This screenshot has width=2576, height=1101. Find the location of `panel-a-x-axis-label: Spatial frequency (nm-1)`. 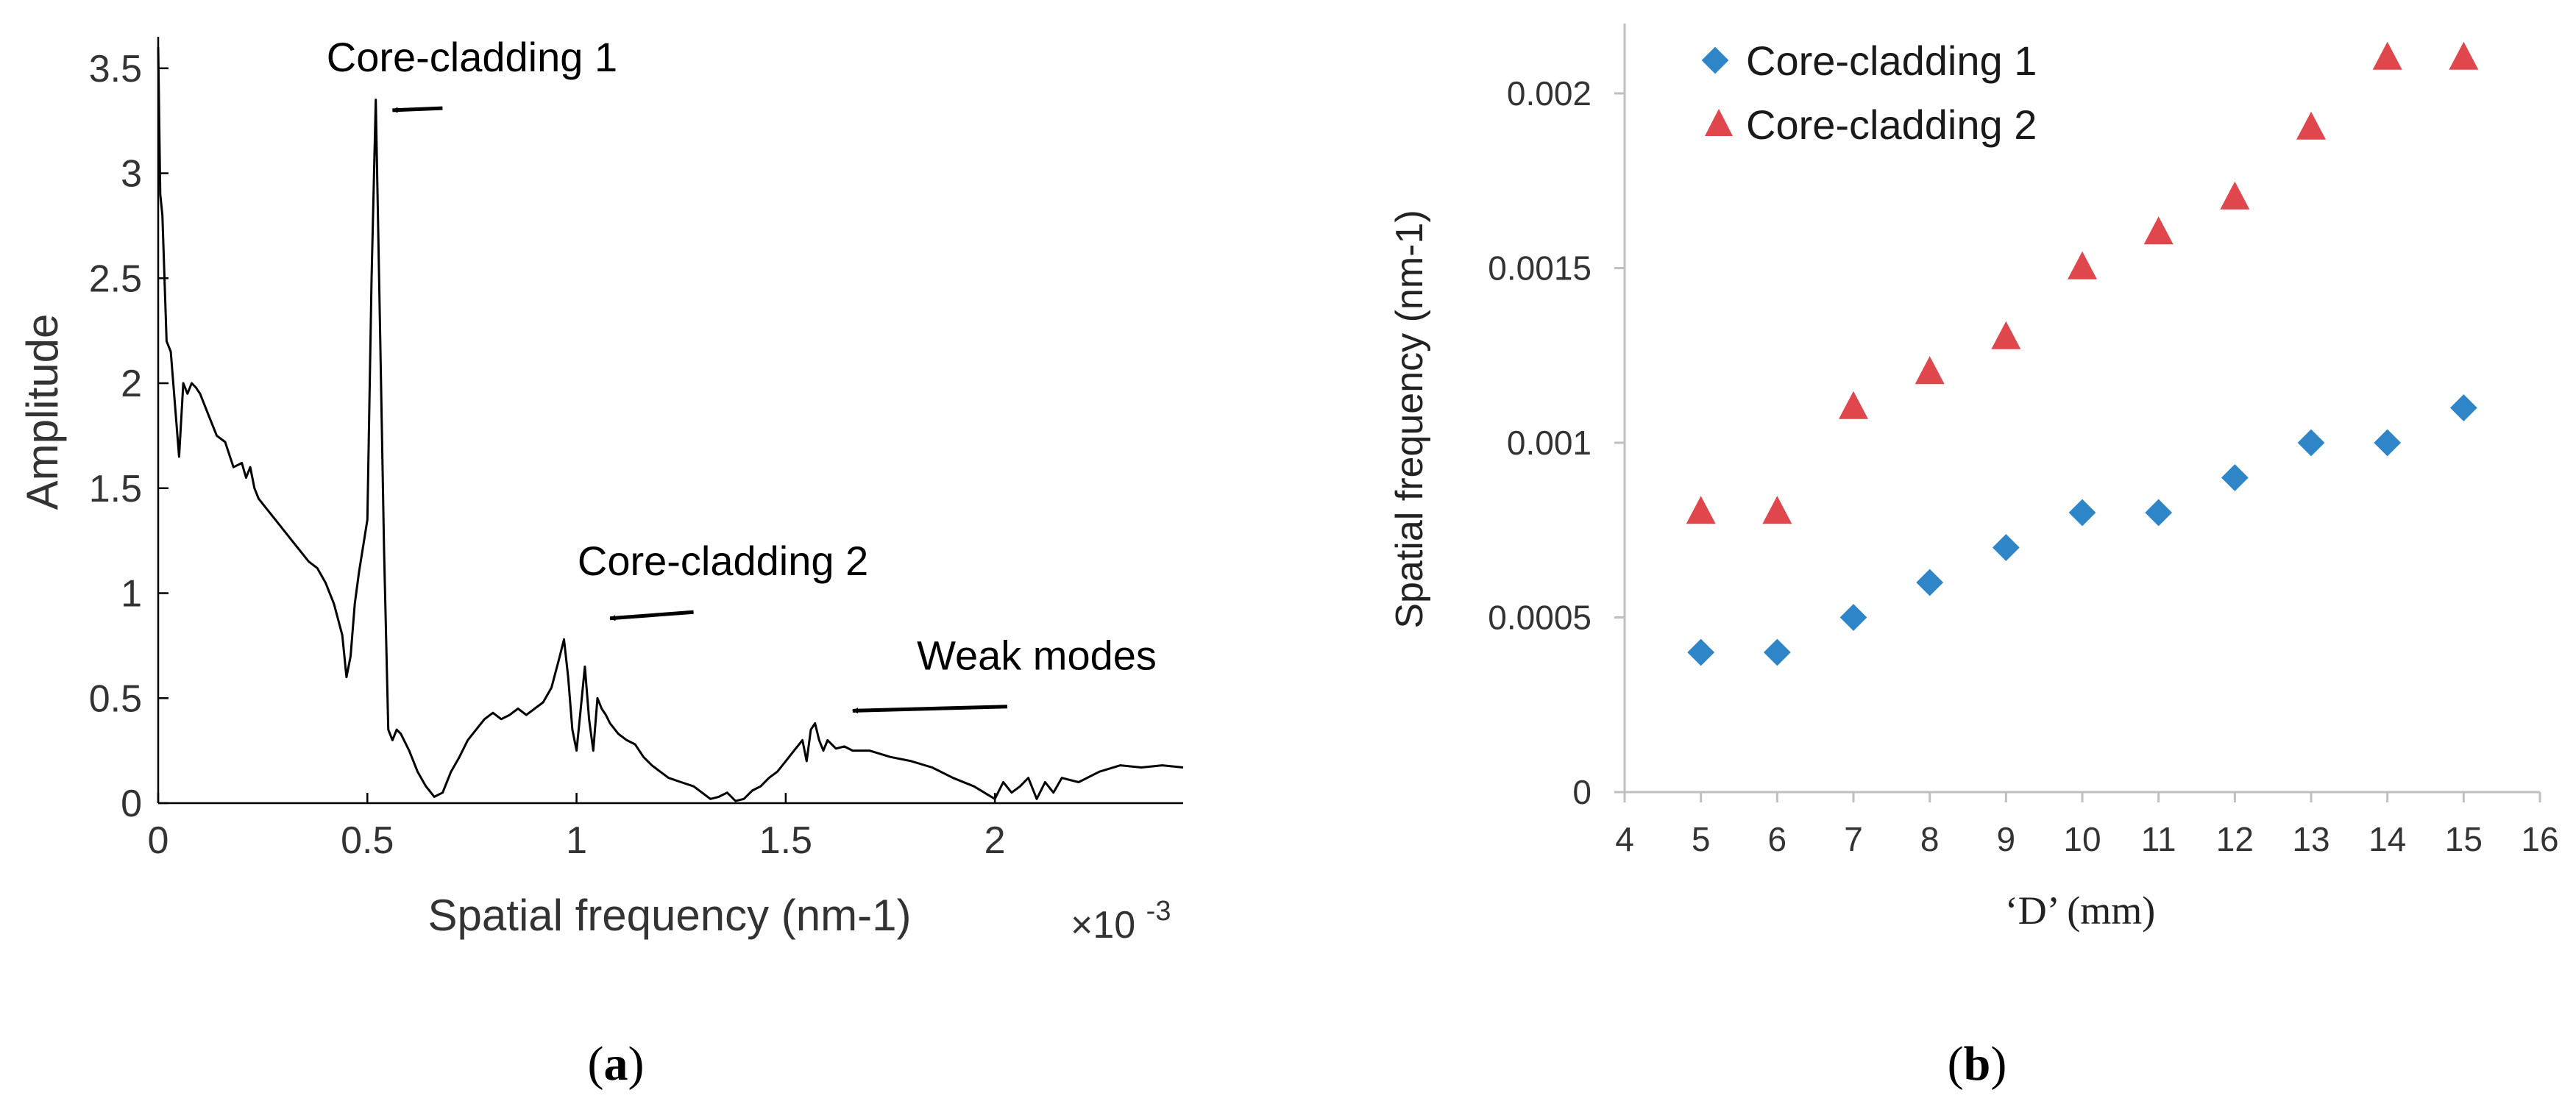

panel-a-x-axis-label: Spatial frequency (nm-1) is located at coordinates (670, 915).